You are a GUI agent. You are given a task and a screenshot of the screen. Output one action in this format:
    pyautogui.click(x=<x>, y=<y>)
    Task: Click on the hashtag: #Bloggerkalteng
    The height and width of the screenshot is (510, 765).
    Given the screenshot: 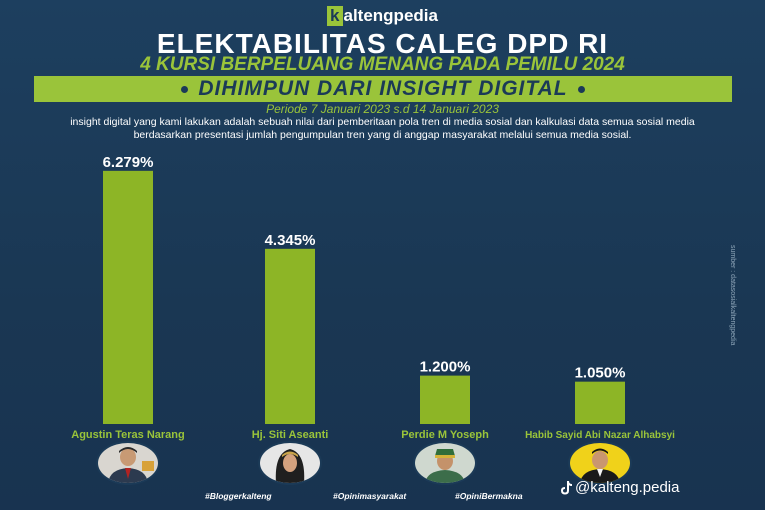 What is the action you would take?
    pyautogui.click(x=238, y=496)
    